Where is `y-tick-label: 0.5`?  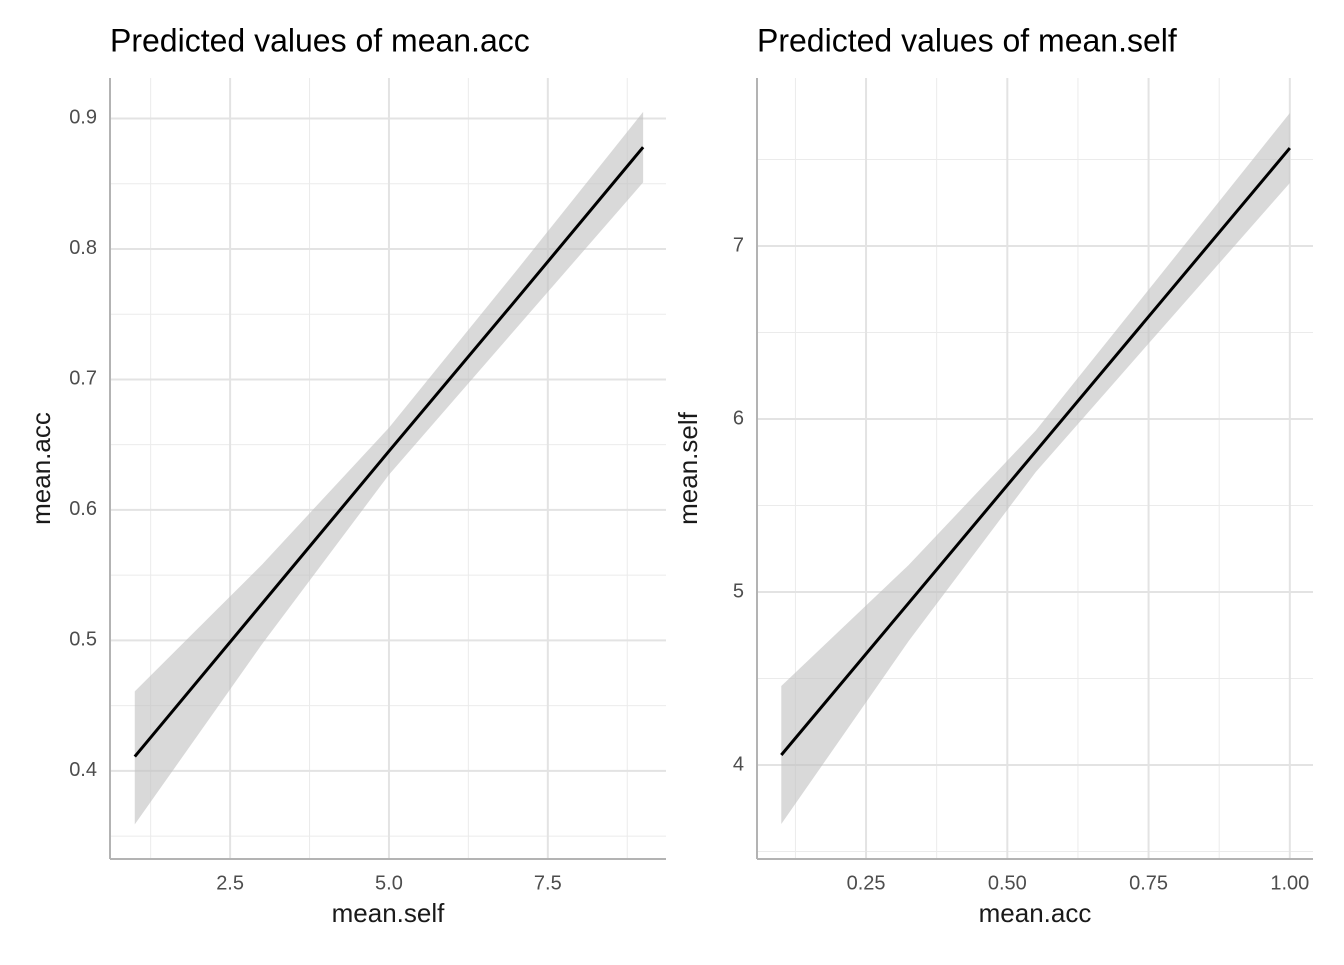
y-tick-label: 0.5 is located at coordinates (83, 640).